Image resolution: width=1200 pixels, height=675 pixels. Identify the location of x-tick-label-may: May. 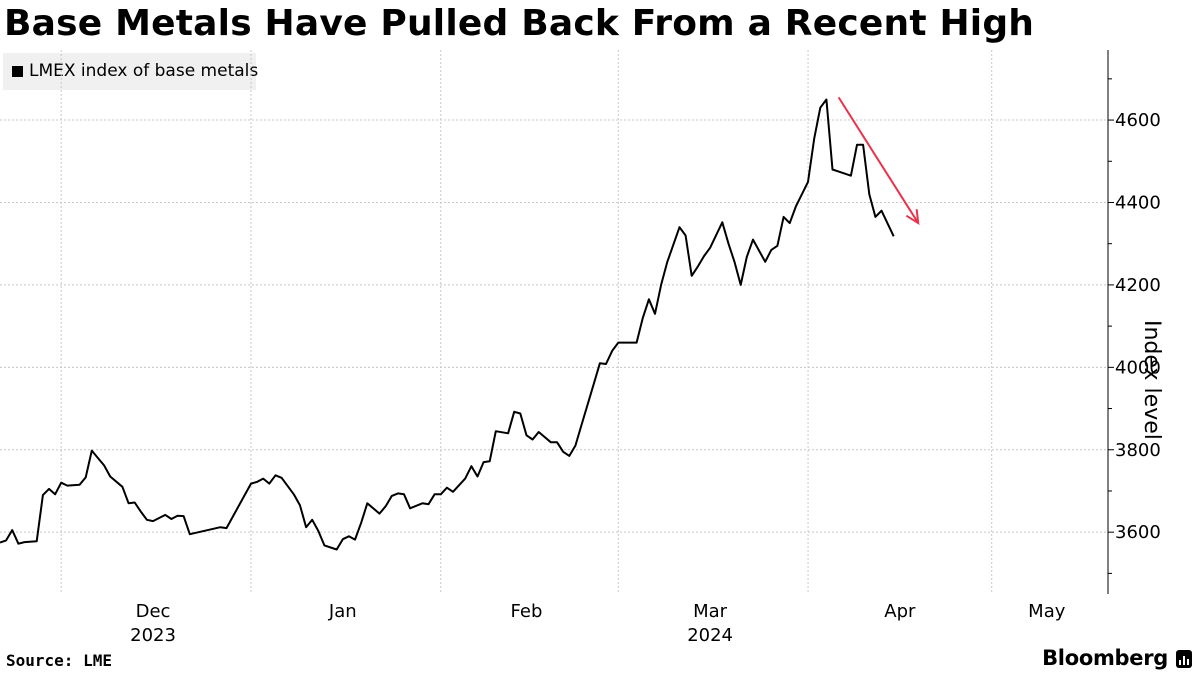
(1047, 611).